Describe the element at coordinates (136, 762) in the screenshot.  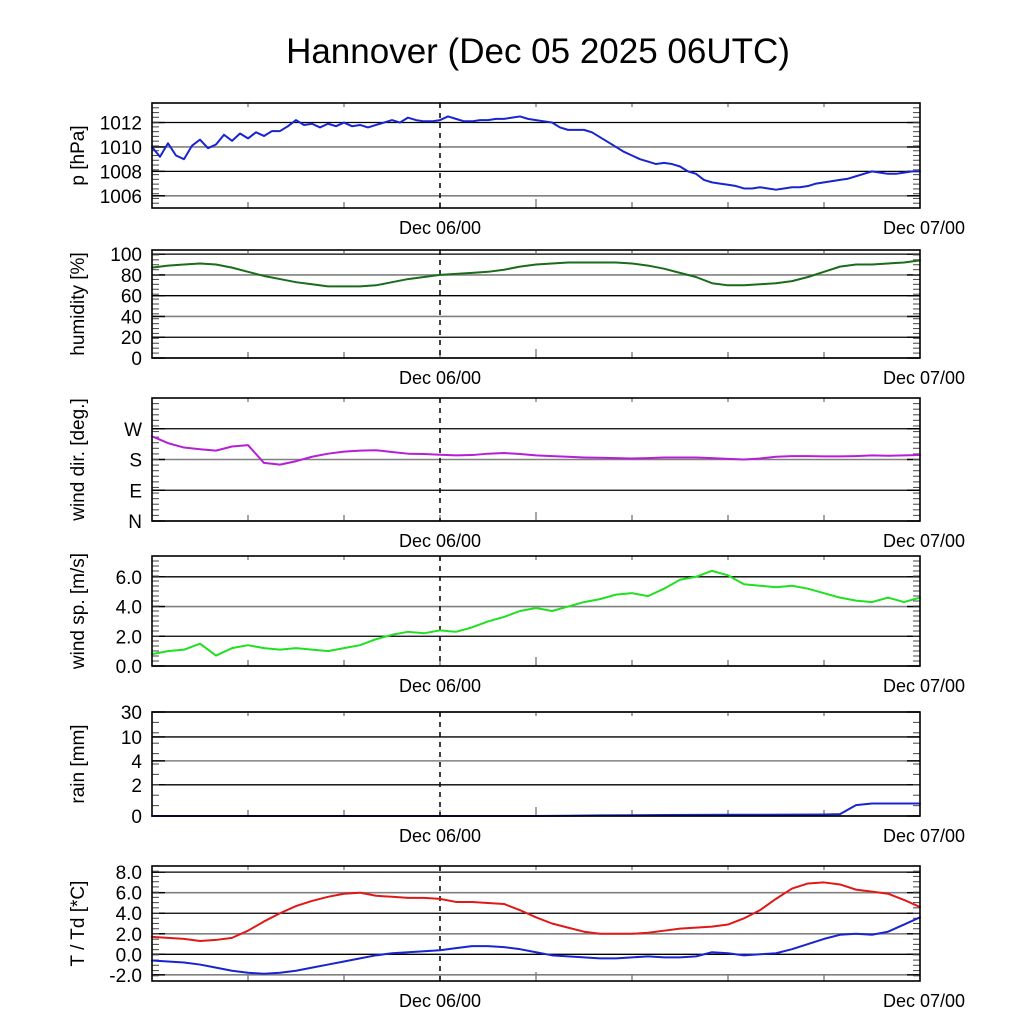
I see `y-tick-label: 4` at that location.